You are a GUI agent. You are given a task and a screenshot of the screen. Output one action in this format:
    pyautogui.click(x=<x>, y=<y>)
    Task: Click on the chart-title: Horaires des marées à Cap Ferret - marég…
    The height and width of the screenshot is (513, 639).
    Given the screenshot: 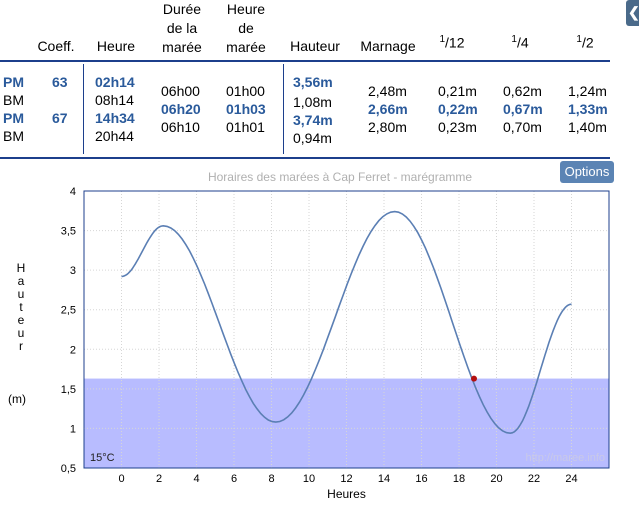 What is the action you would take?
    pyautogui.click(x=340, y=177)
    